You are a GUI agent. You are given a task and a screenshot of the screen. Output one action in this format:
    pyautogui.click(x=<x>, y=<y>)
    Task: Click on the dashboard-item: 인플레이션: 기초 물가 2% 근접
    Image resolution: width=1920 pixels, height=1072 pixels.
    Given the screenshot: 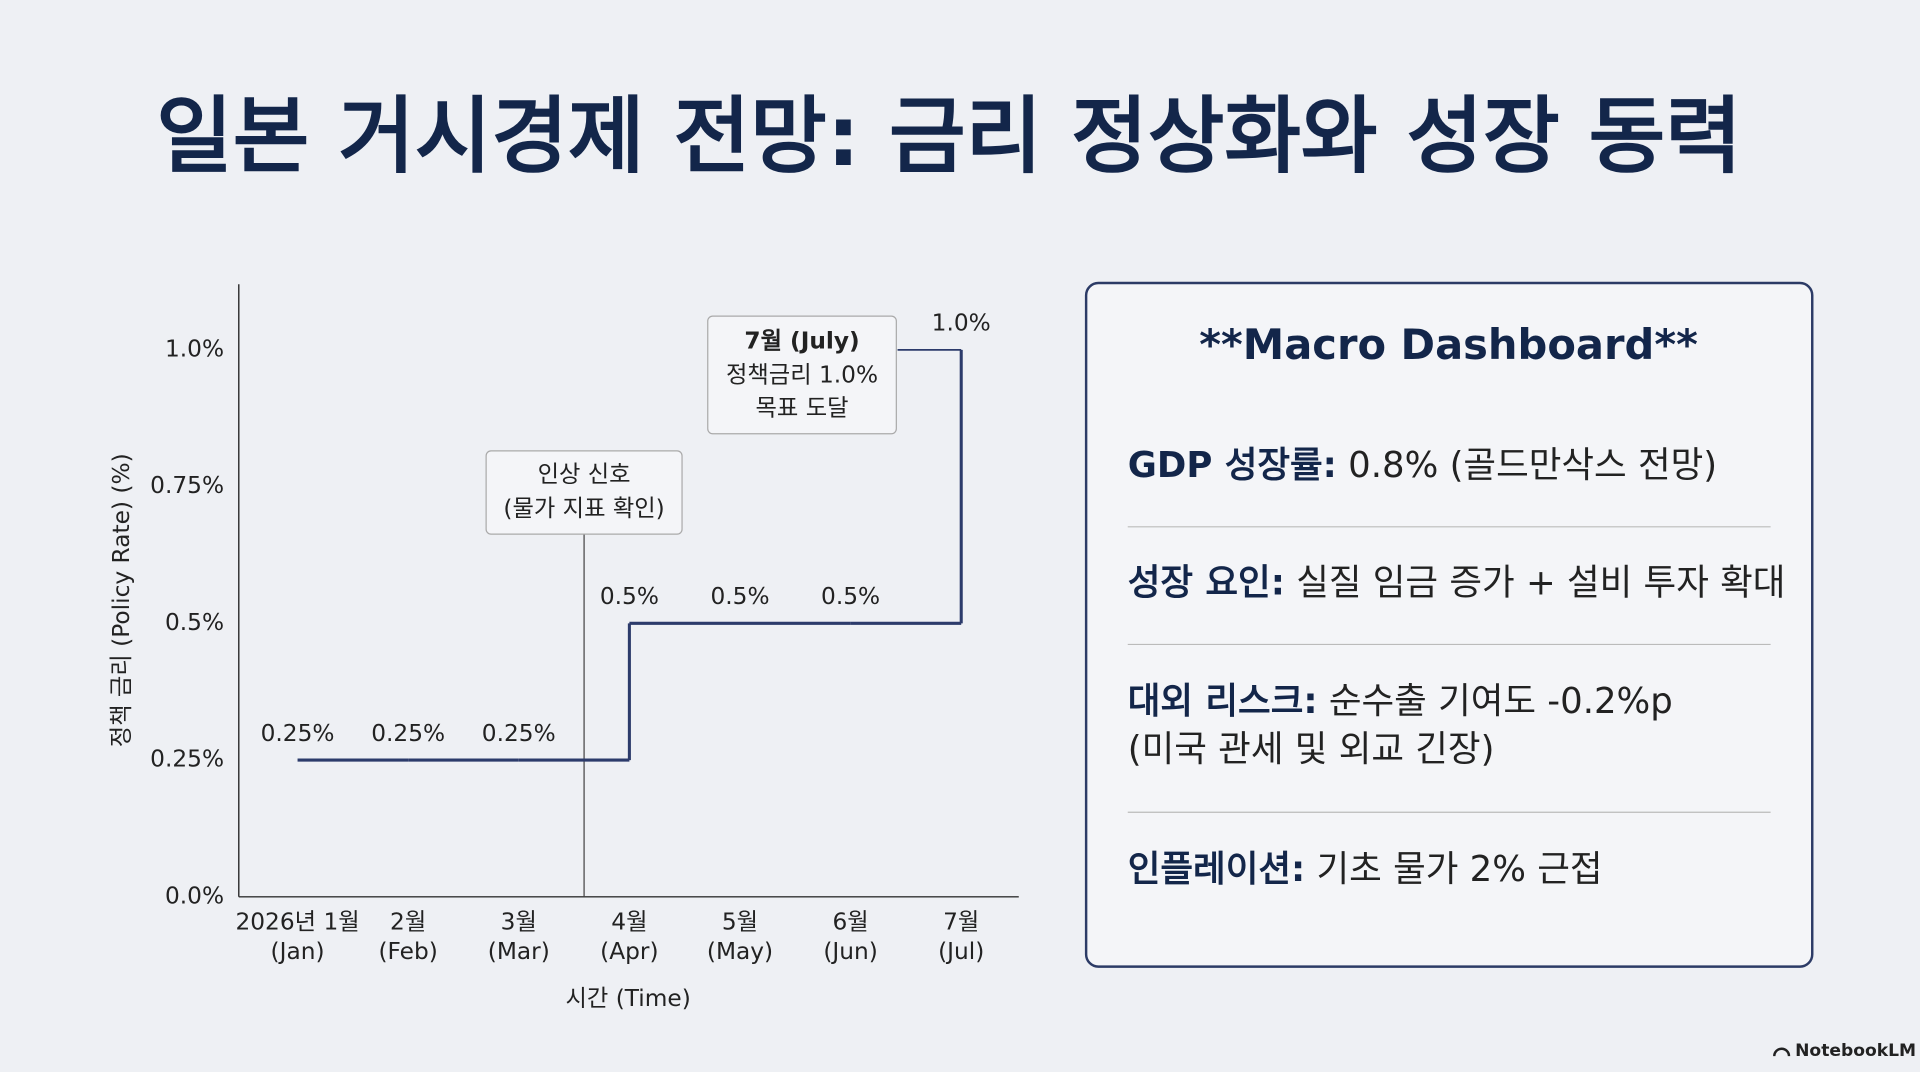 What is the action you would take?
    pyautogui.click(x=1365, y=869)
    